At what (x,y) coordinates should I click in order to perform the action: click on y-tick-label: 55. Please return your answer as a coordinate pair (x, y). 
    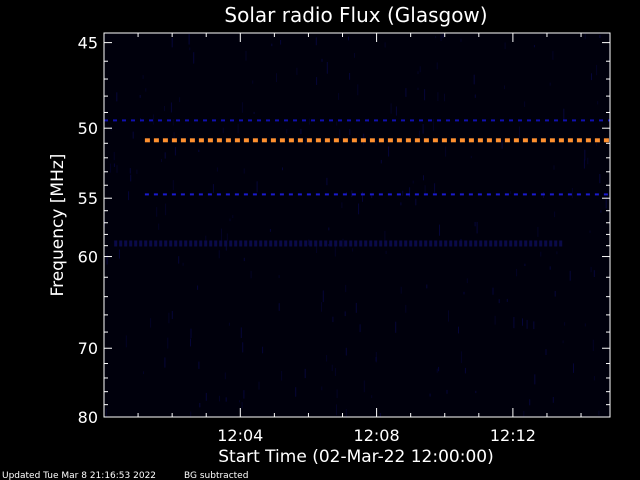
    Looking at the image, I should click on (88, 198).